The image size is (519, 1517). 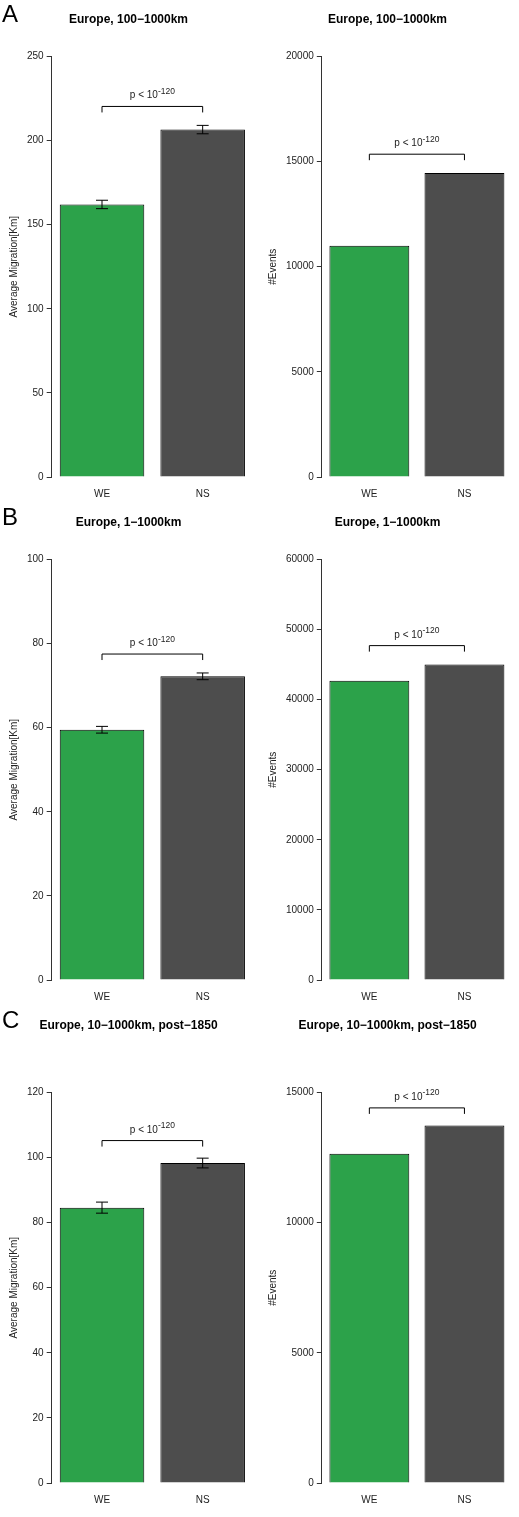 I want to click on y-tick-label: 50, so click(x=38, y=392).